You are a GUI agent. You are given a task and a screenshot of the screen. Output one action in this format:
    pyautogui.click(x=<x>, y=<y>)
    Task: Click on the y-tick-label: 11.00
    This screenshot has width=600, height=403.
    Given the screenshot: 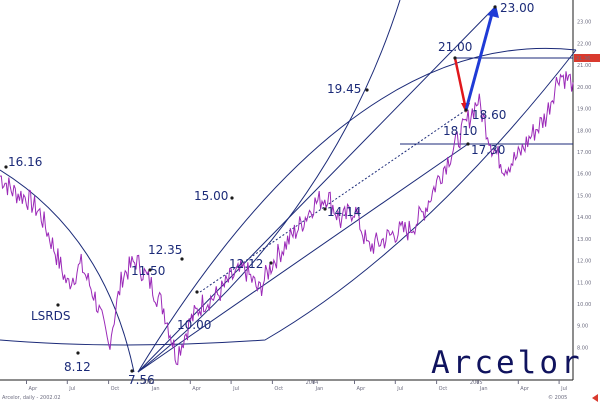 What is the action you would take?
    pyautogui.click(x=584, y=283)
    